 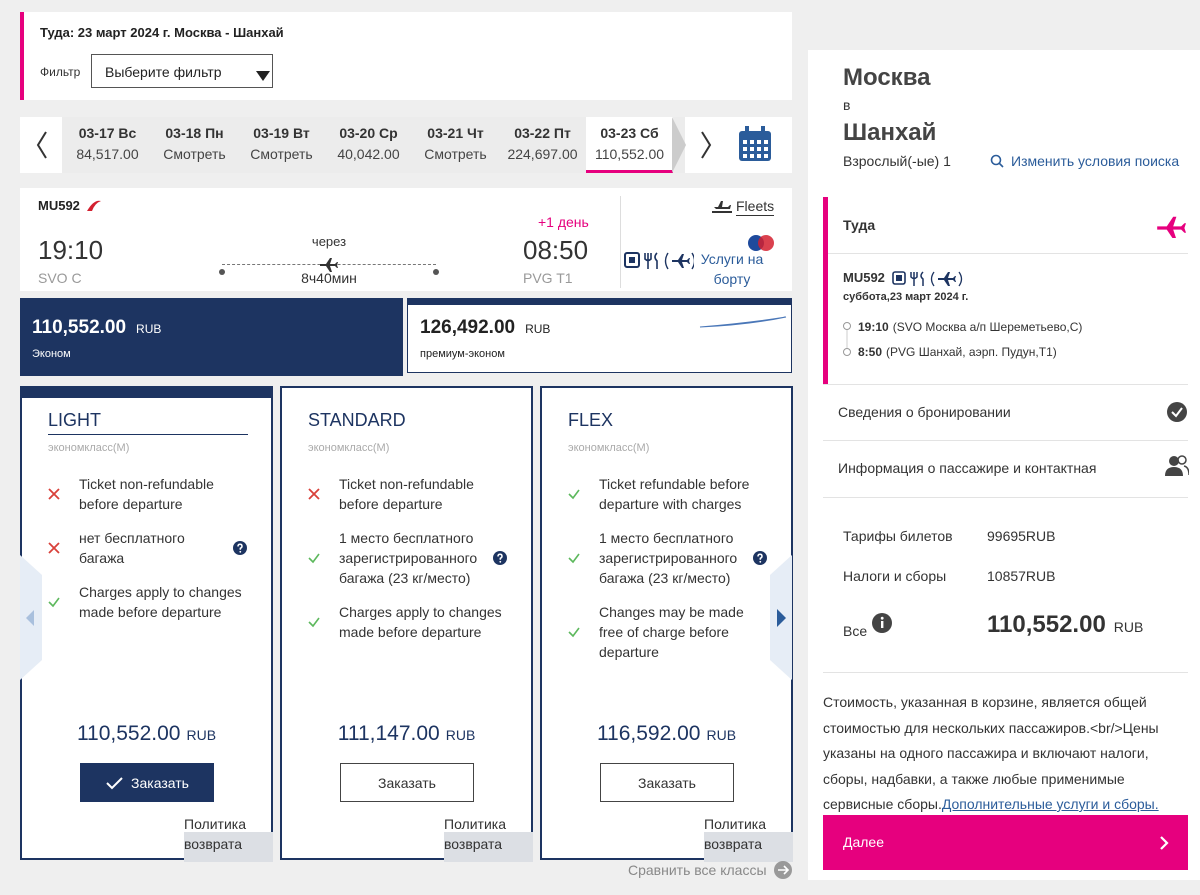 What do you see at coordinates (970, 327) in the screenshot?
I see `segment-time: 19:10 (SVO Москва а/п Шереметьево,С)` at bounding box center [970, 327].